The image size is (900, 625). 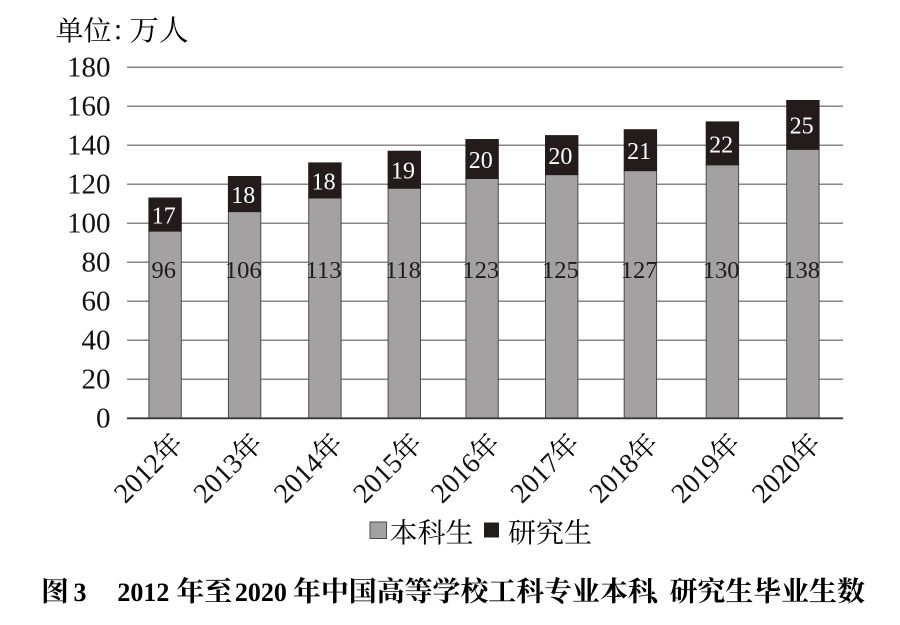 I want to click on svg-text: 2012, so click(x=143, y=592).